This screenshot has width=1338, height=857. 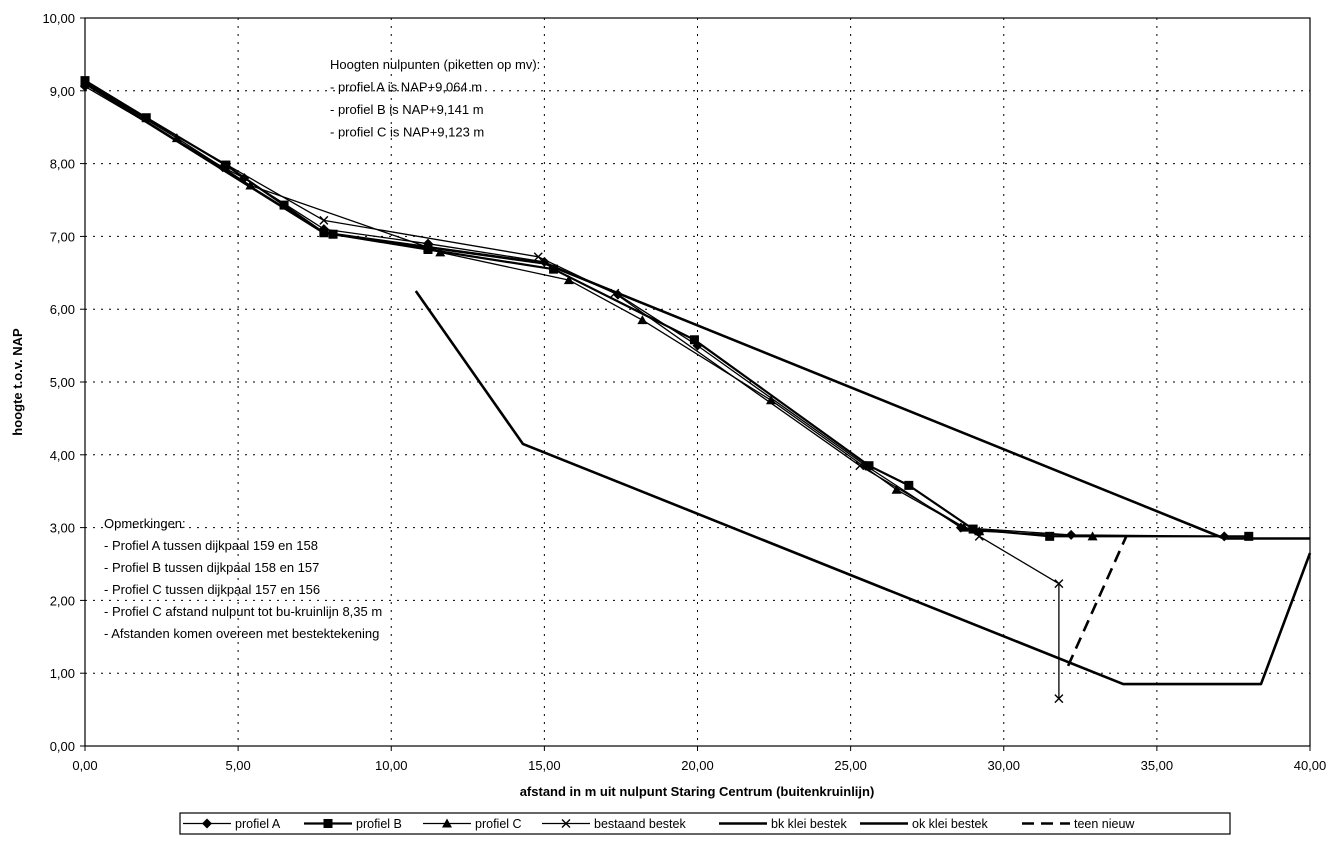 What do you see at coordinates (62, 600) in the screenshot?
I see `y-tick-label: 2,00` at bounding box center [62, 600].